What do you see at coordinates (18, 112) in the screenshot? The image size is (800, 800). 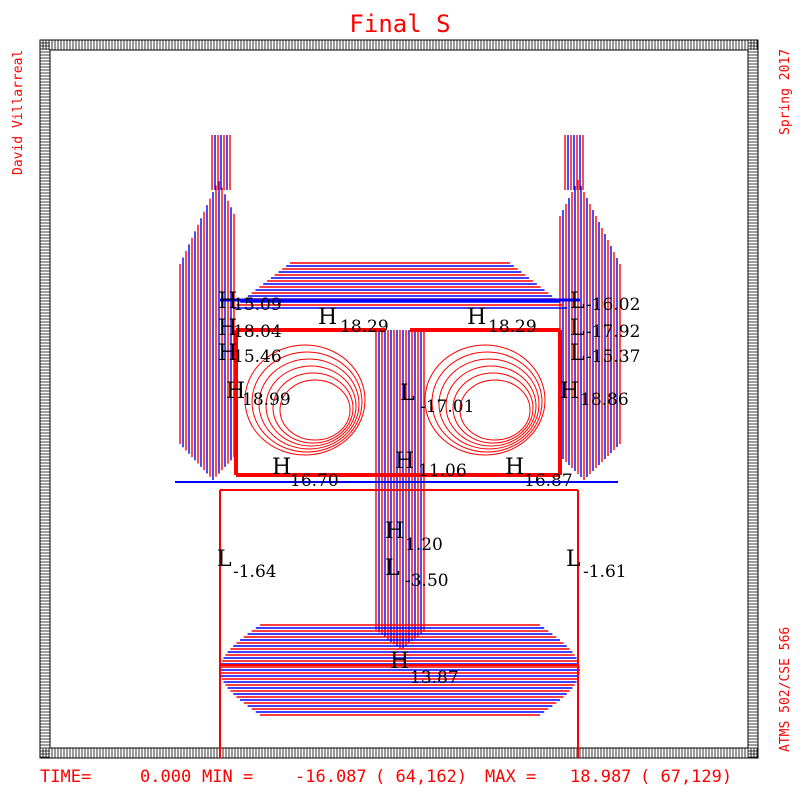 I see `author-label: David Villarreal` at bounding box center [18, 112].